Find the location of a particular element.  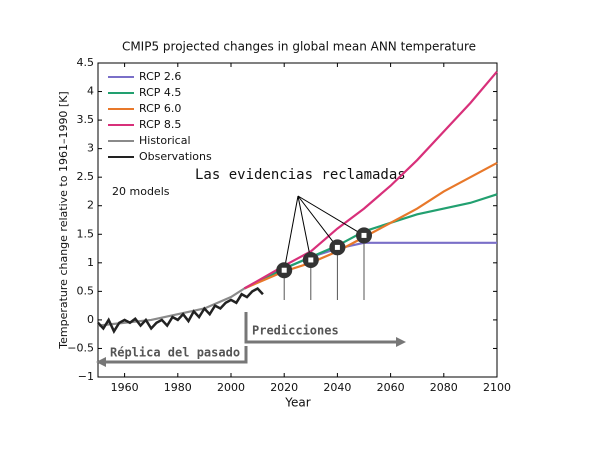

y-tick-label: 1.5 is located at coordinates (86, 233).